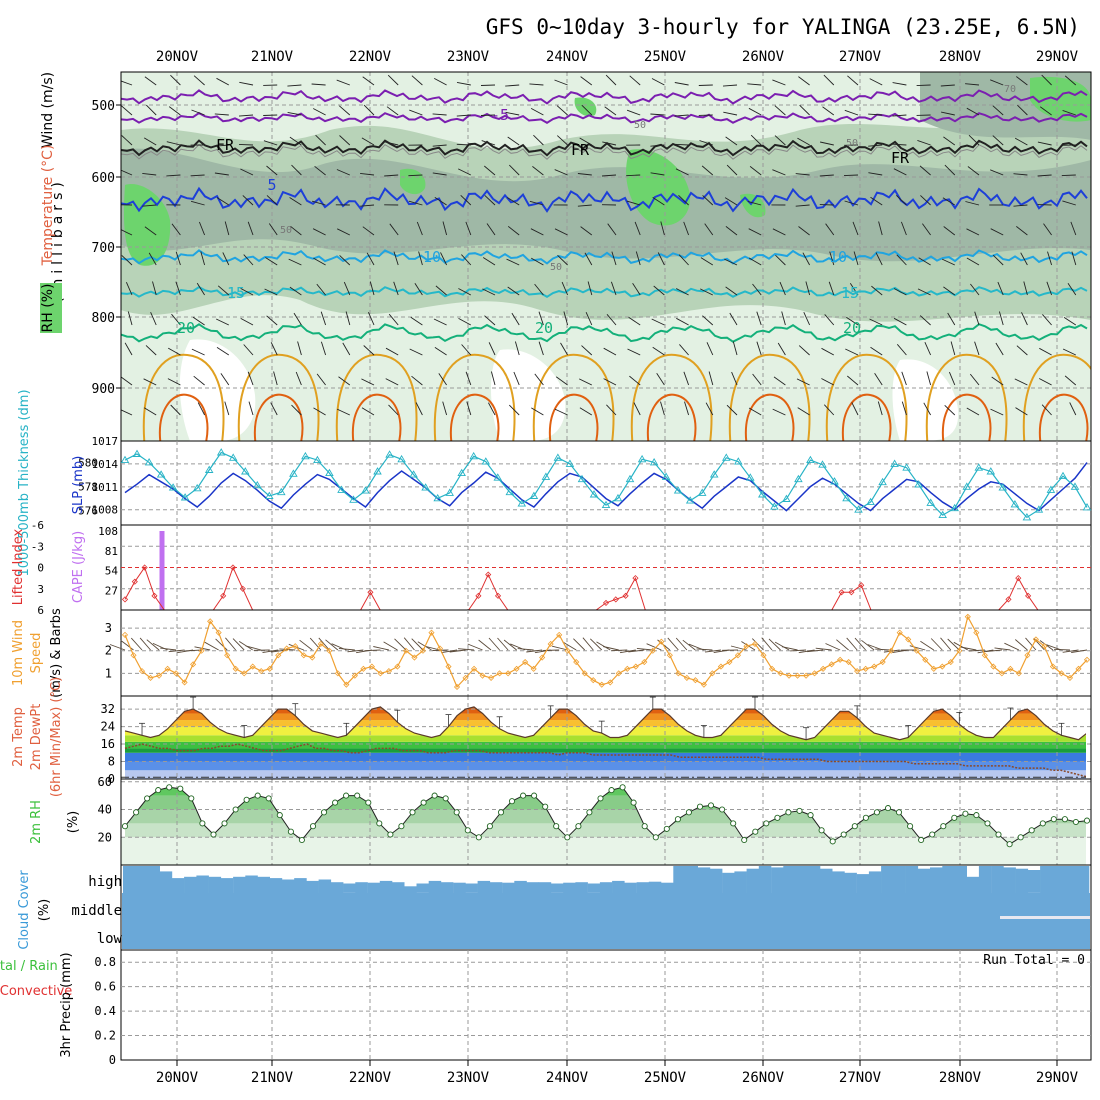 The image size is (1100, 1100). I want to click on thickness-tick-580: 580, so click(88, 463).